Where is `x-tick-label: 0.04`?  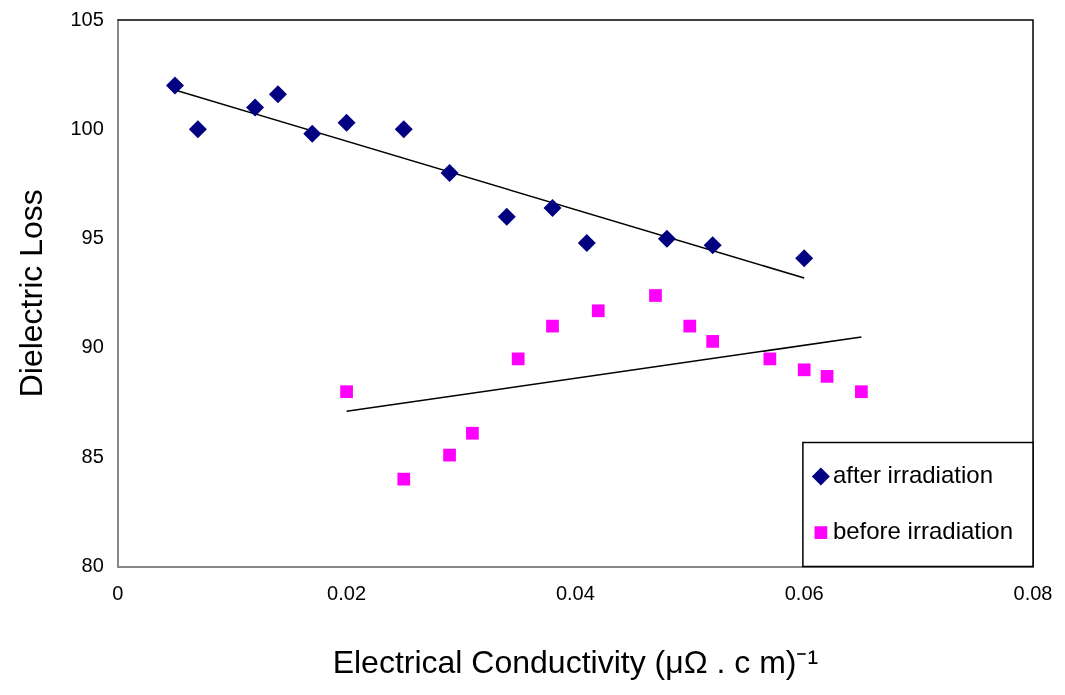 x-tick-label: 0.04 is located at coordinates (575, 593).